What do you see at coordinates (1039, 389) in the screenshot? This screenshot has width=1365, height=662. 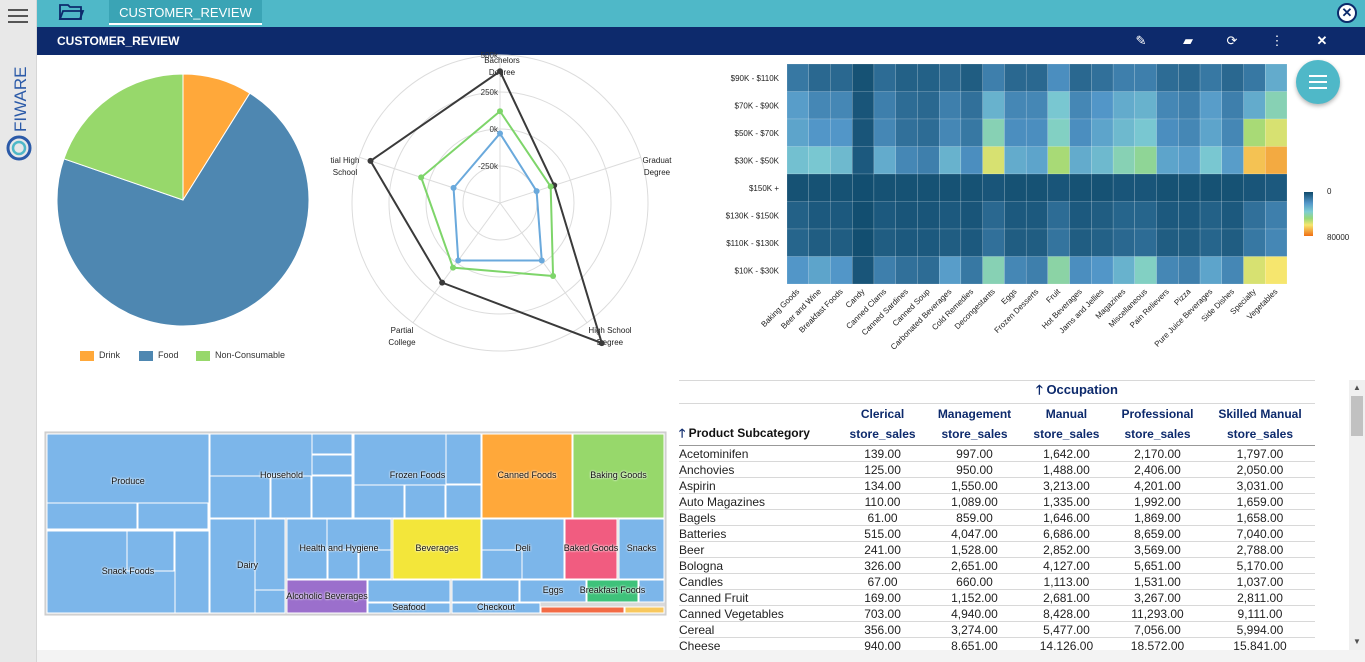 I see `sort-up-icon: 🡑` at bounding box center [1039, 389].